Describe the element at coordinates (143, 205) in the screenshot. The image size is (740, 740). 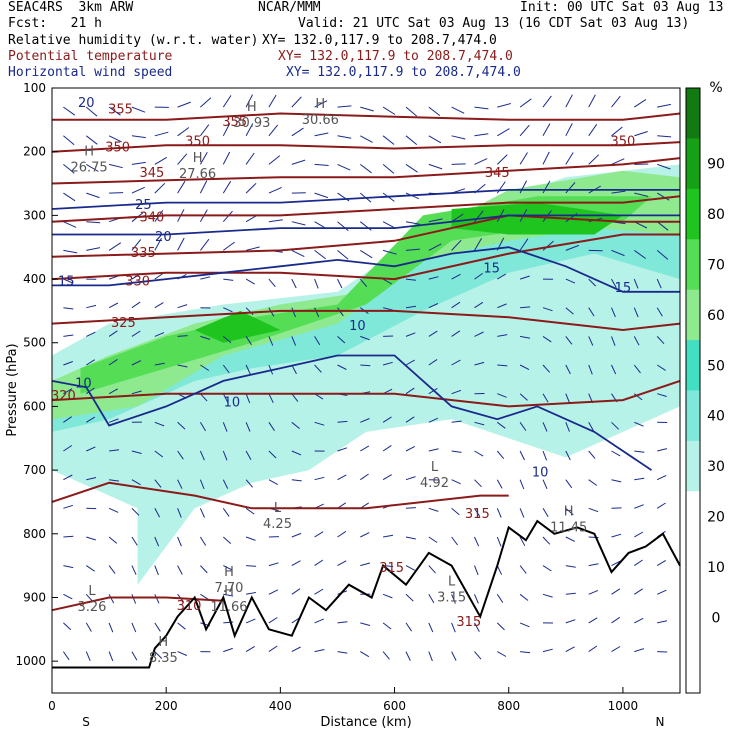
I see `wind-label-8: 25` at that location.